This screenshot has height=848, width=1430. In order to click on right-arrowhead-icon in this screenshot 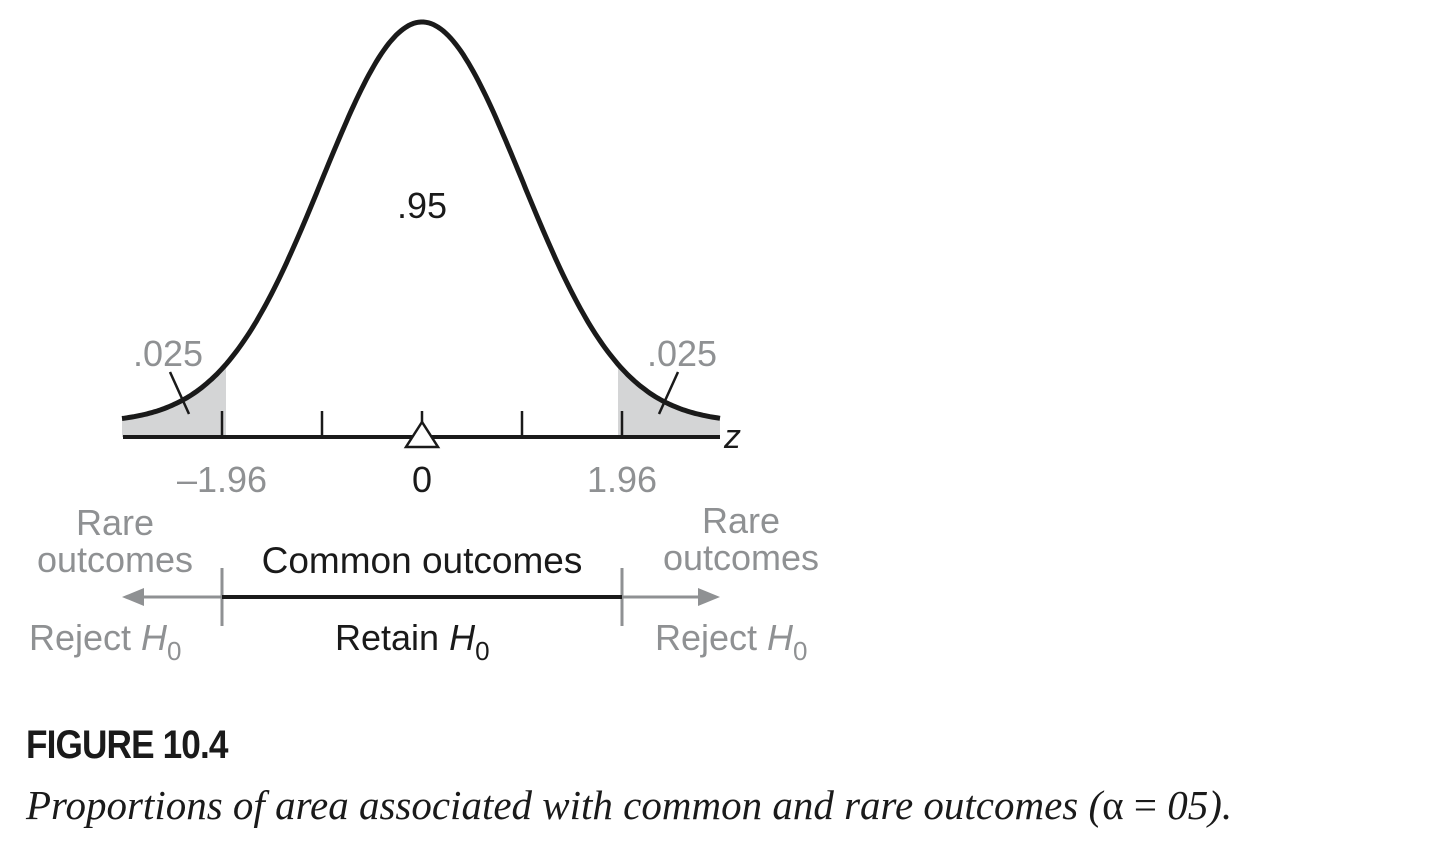, I will do `click(709, 597)`.